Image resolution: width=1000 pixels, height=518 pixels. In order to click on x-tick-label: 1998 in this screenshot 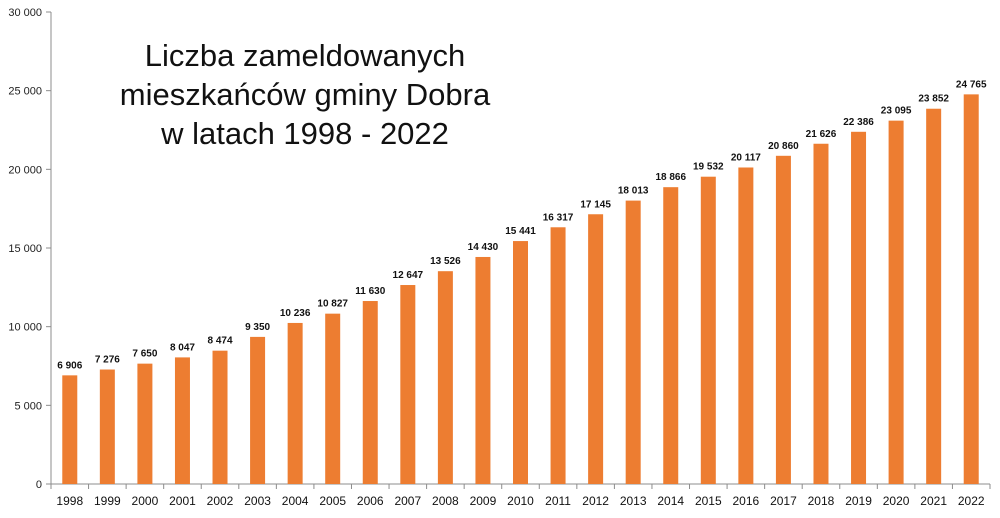, I will do `click(69, 501)`.